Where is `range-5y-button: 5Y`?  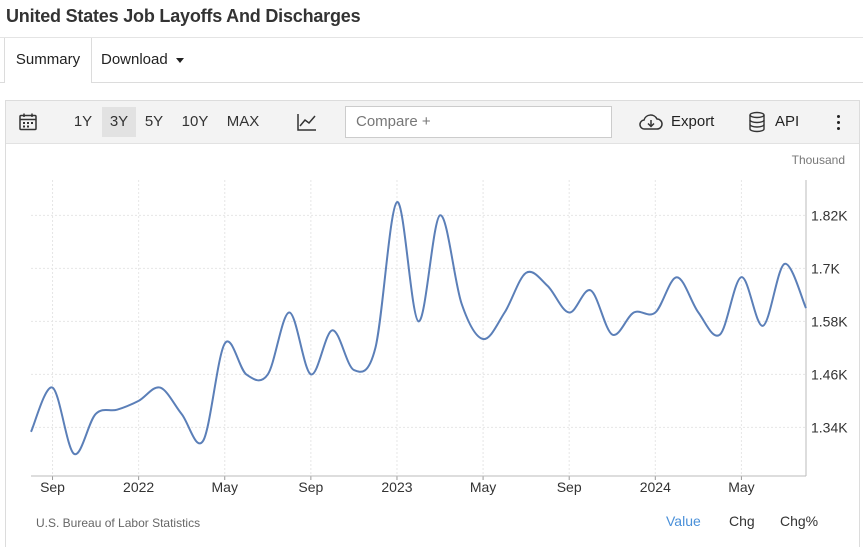
range-5y-button: 5Y is located at coordinates (154, 121).